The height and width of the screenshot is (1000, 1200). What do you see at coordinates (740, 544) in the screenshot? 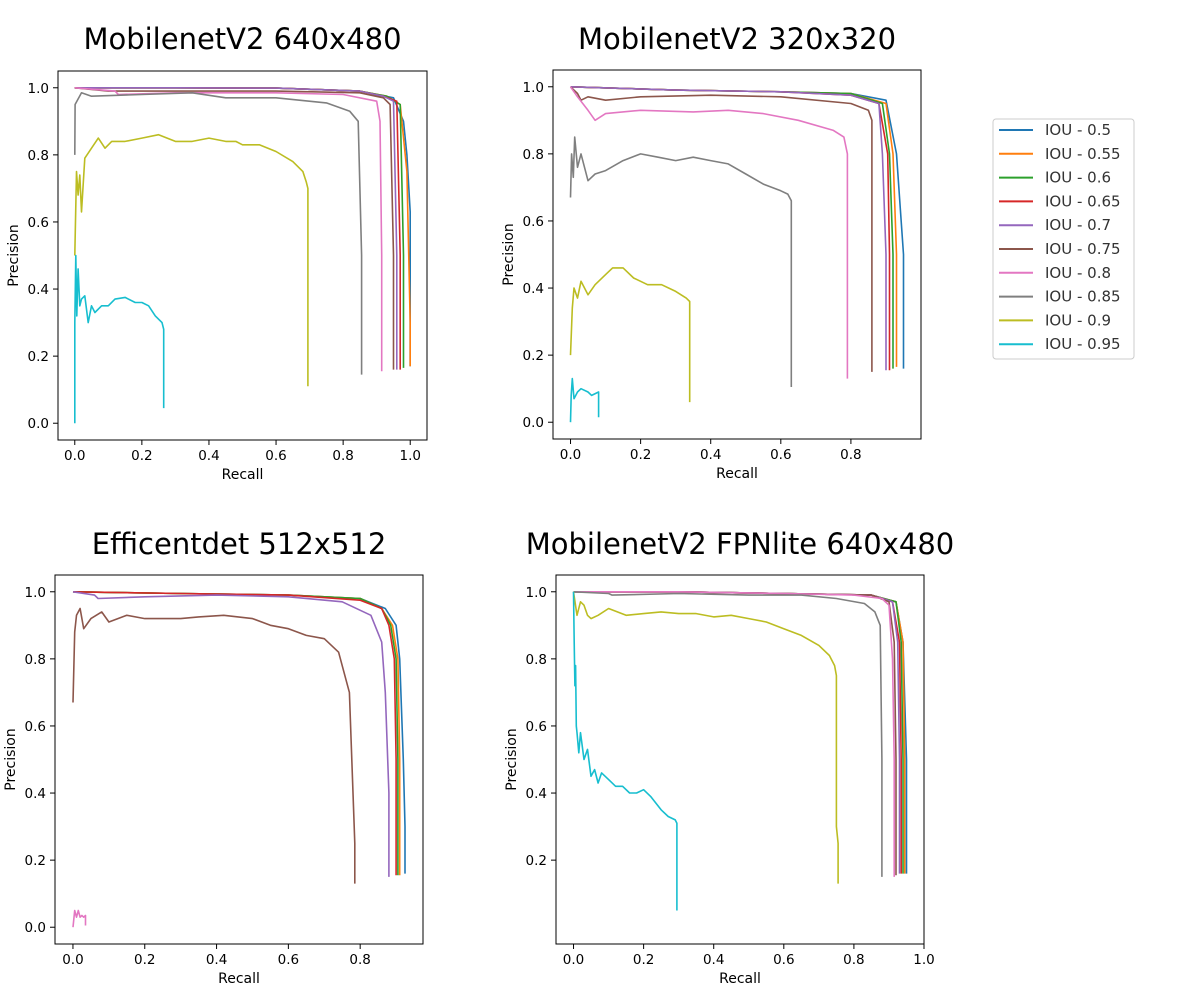
I see `chart-title: MobilenetV2 FPNlite 640x480` at bounding box center [740, 544].